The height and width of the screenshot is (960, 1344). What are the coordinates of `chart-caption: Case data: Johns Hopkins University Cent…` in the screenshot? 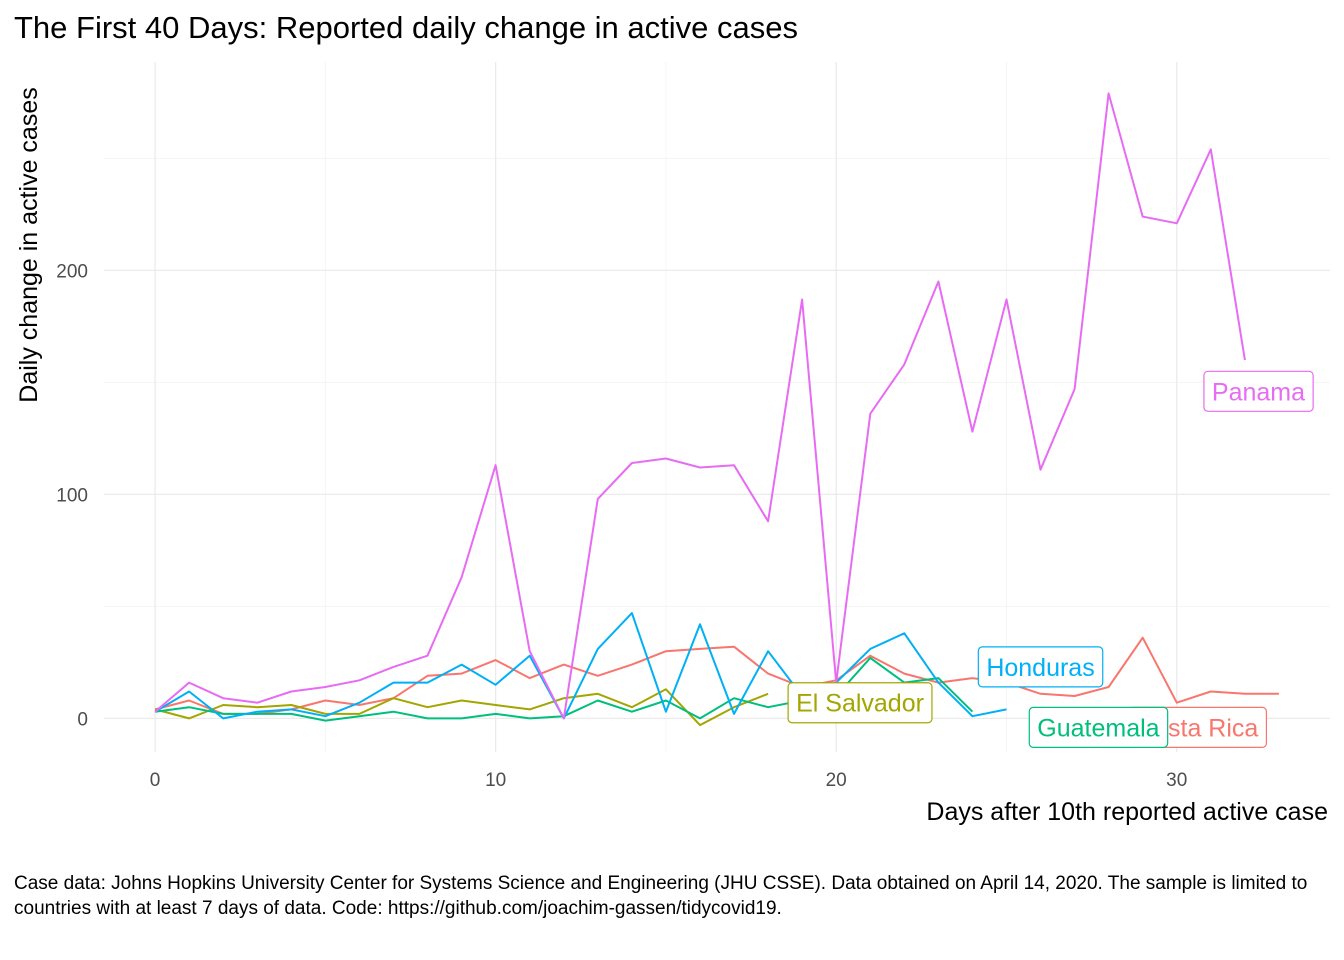 It's located at (661, 896).